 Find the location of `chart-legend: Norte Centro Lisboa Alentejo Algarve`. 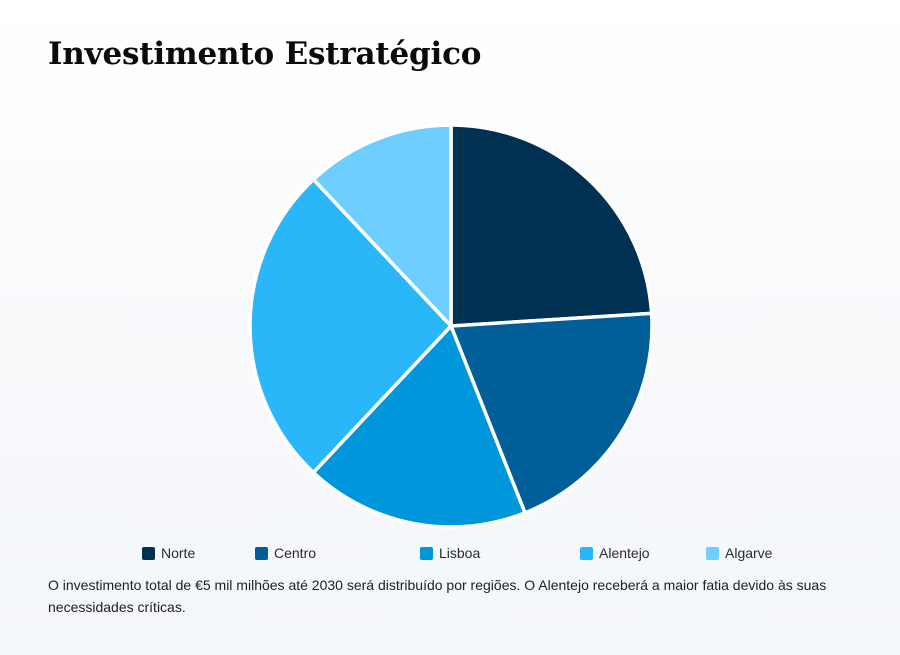

chart-legend: Norte Centro Lisboa Alentejo Algarve is located at coordinates (472, 553).